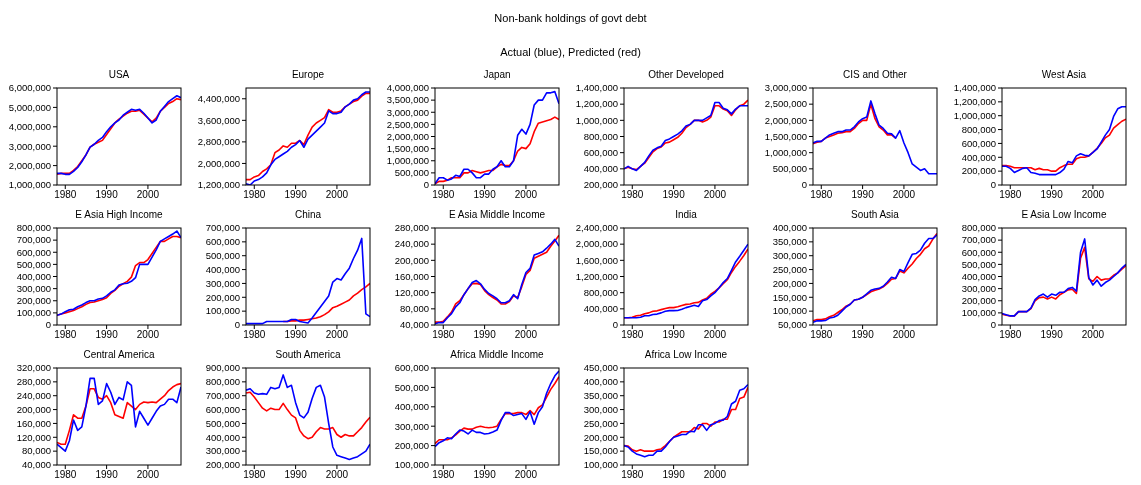 This screenshot has width=1141, height=485. Describe the element at coordinates (218, 120) in the screenshot. I see `y-tick-label: 3,600,000` at that location.